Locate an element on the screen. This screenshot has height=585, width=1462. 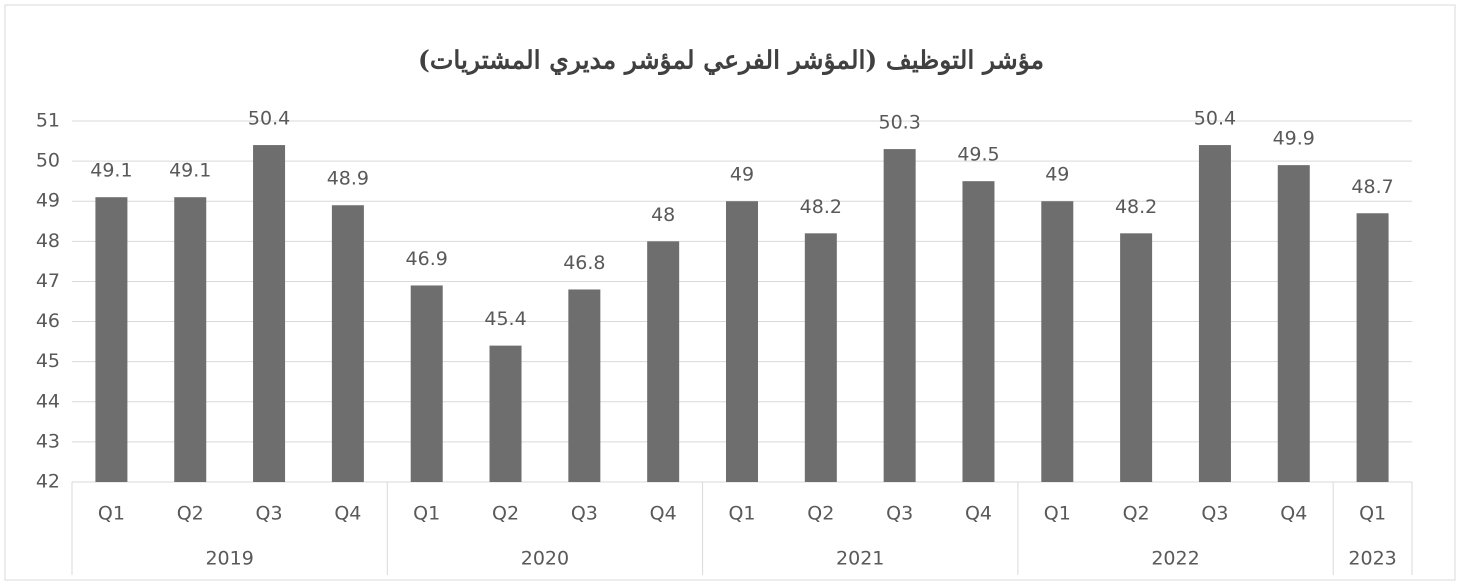
y-tick-label: 45 is located at coordinates (48, 361).